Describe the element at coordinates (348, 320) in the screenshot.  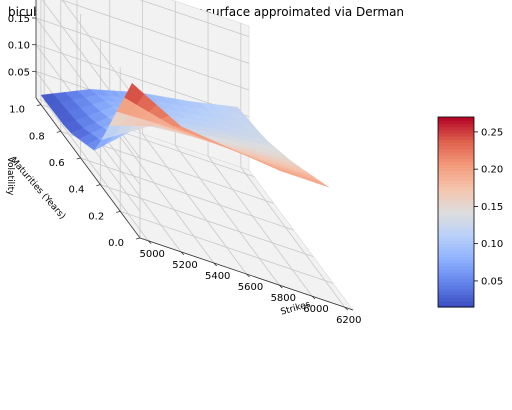
I see `x-tick-label: 6200` at that location.